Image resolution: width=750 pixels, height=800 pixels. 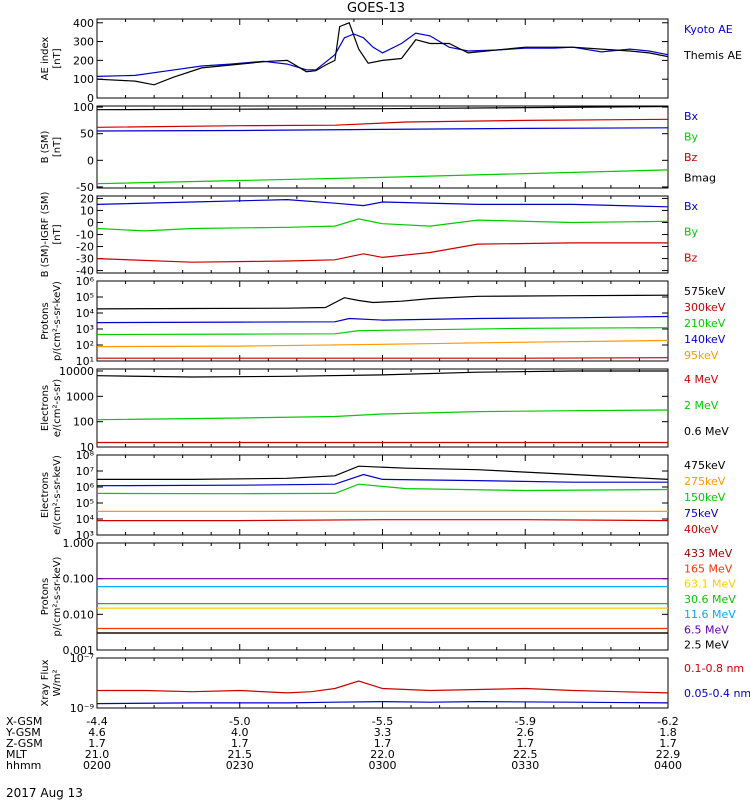 What do you see at coordinates (16, 754) in the screenshot?
I see `ephemeris-row-label: MLT` at bounding box center [16, 754].